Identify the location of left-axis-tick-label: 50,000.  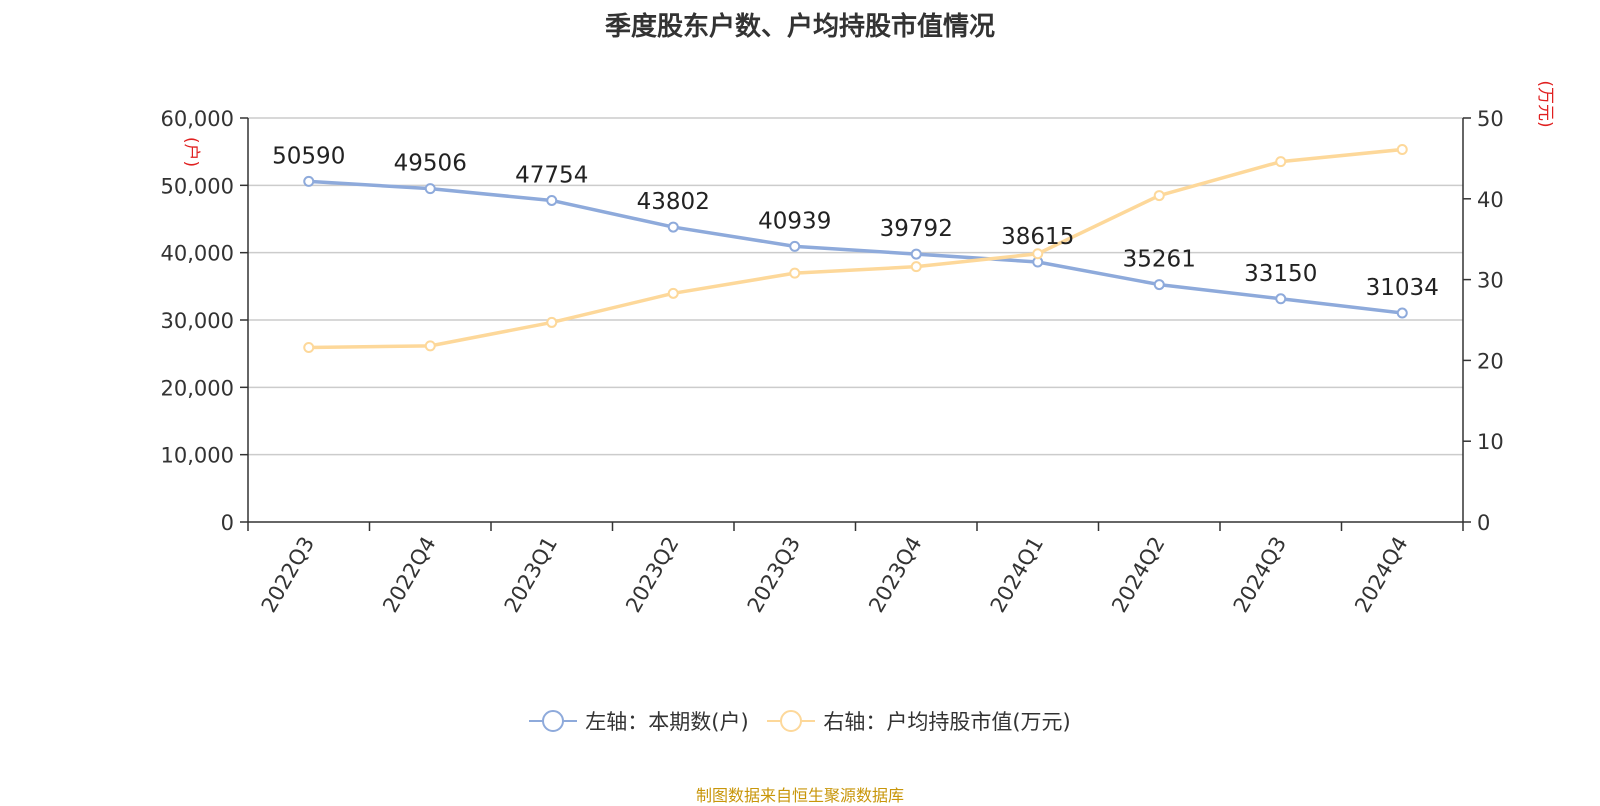
(197, 186).